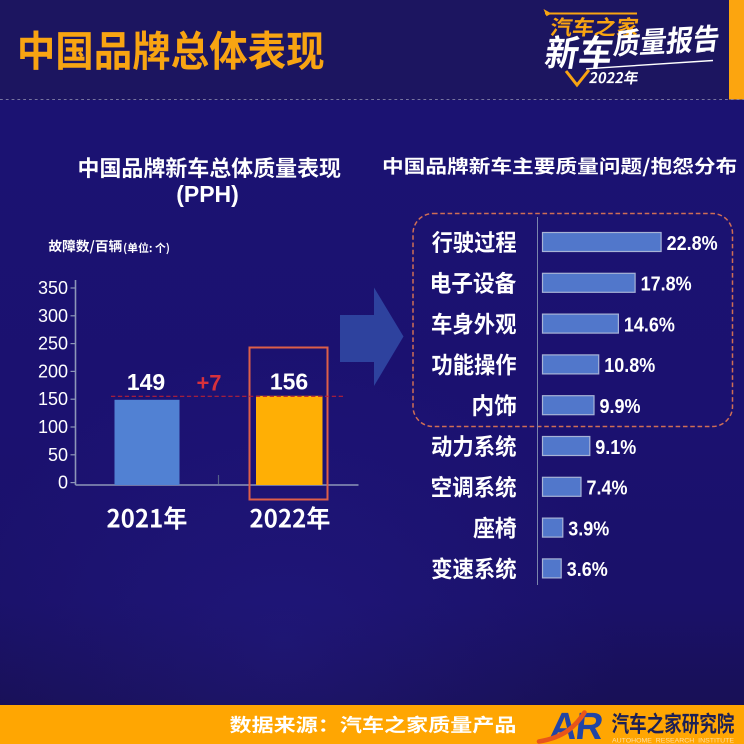 The image size is (744, 744). I want to click on svg-text: +7, so click(208, 383).